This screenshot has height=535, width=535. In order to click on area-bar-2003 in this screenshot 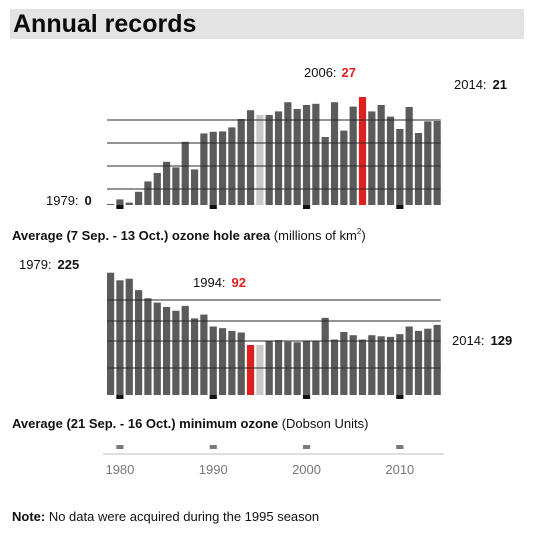, I will do `click(334, 153)`.